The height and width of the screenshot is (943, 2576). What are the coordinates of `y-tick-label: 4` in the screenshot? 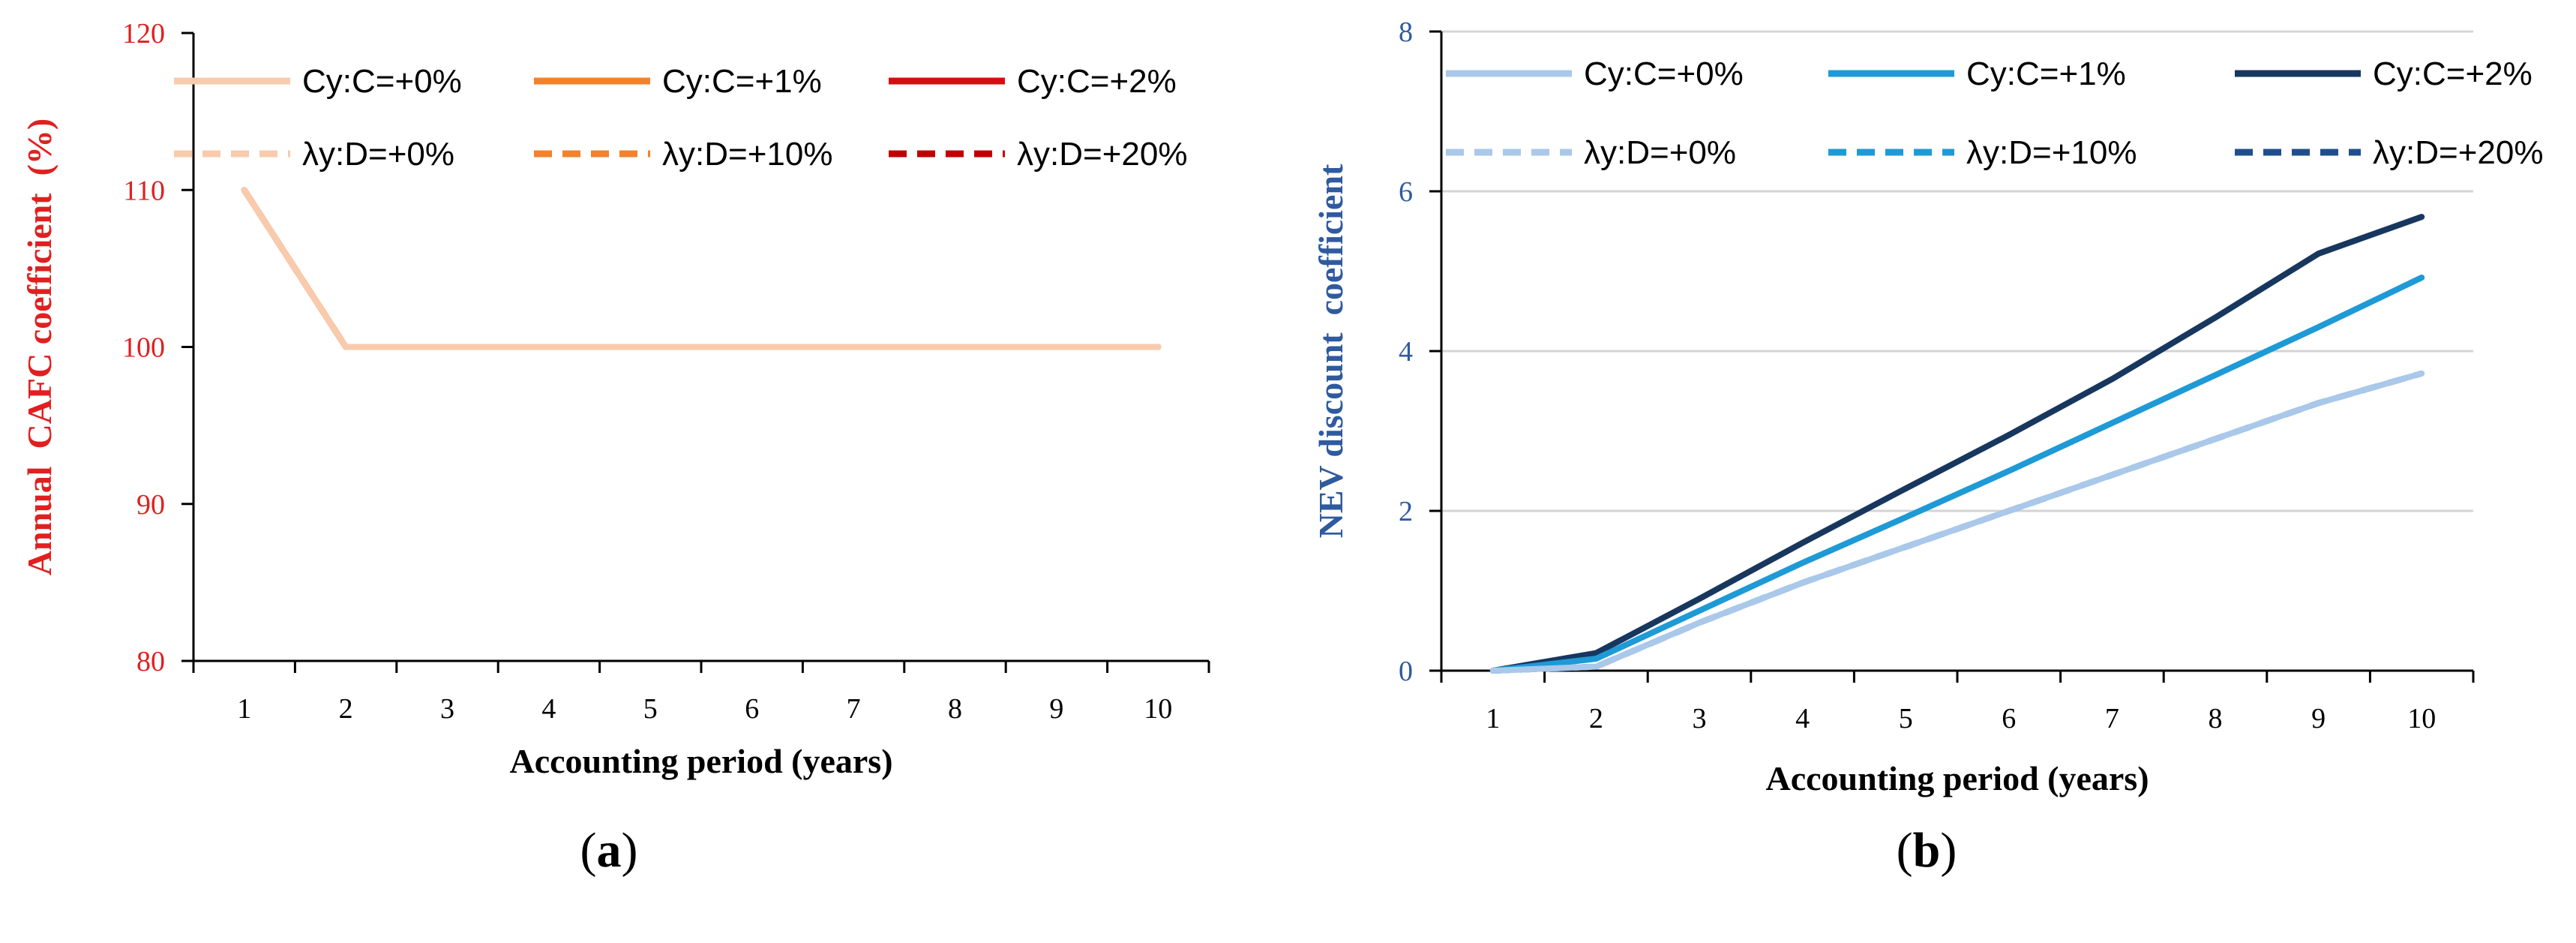 It's located at (1406, 352).